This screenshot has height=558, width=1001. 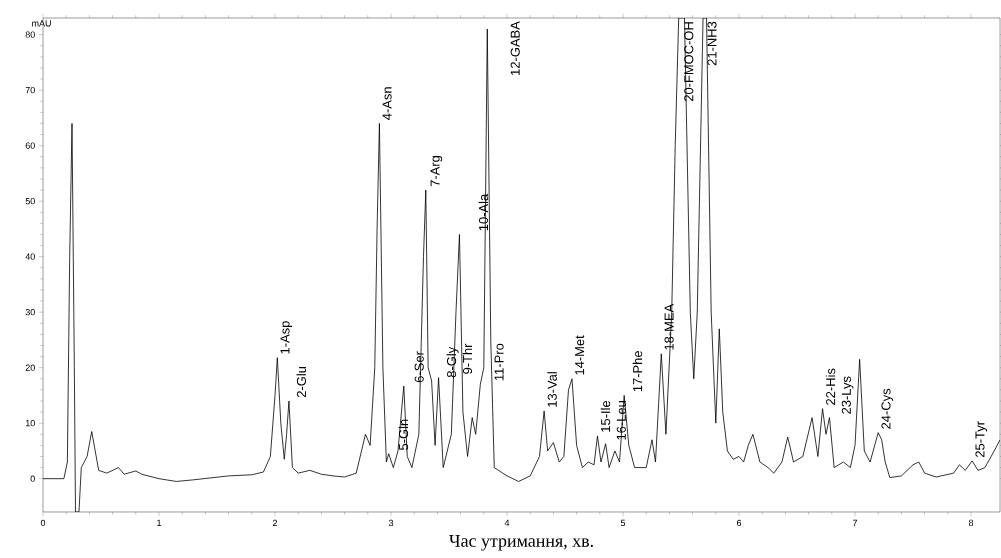 What do you see at coordinates (623, 523) in the screenshot?
I see `x-tick-label: 5` at bounding box center [623, 523].